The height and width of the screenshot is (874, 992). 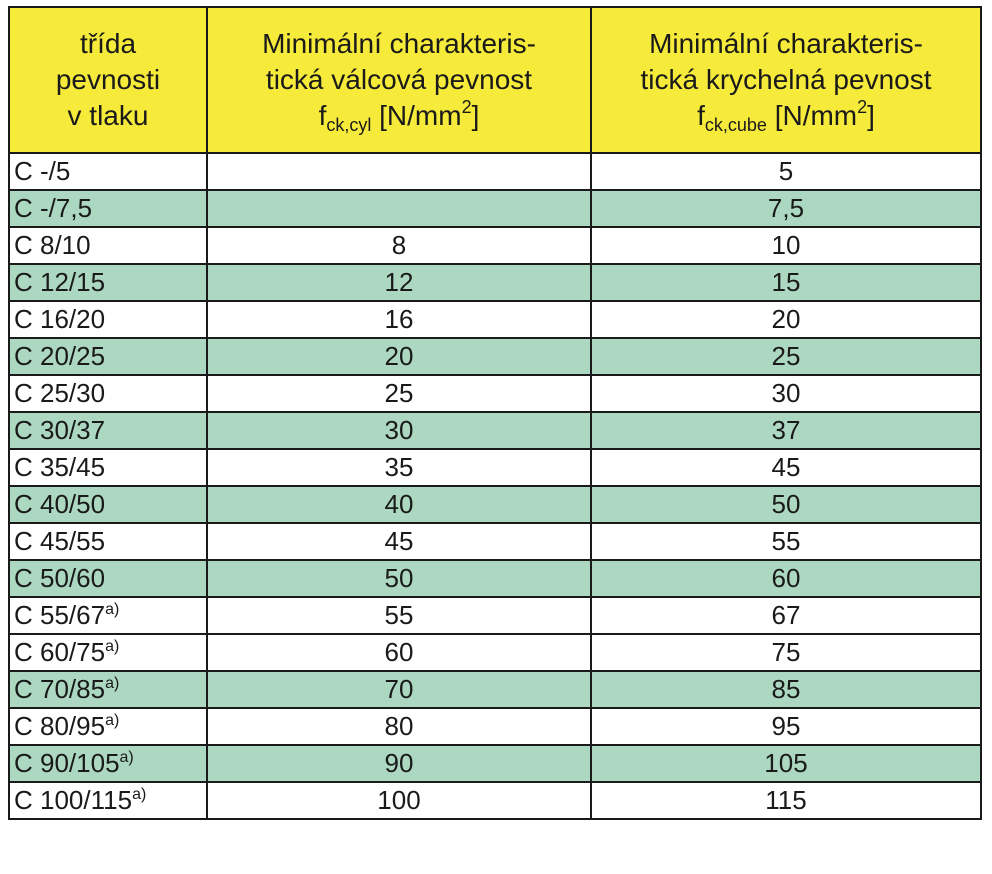 I want to click on cube-strength-value: 5, so click(x=786, y=171).